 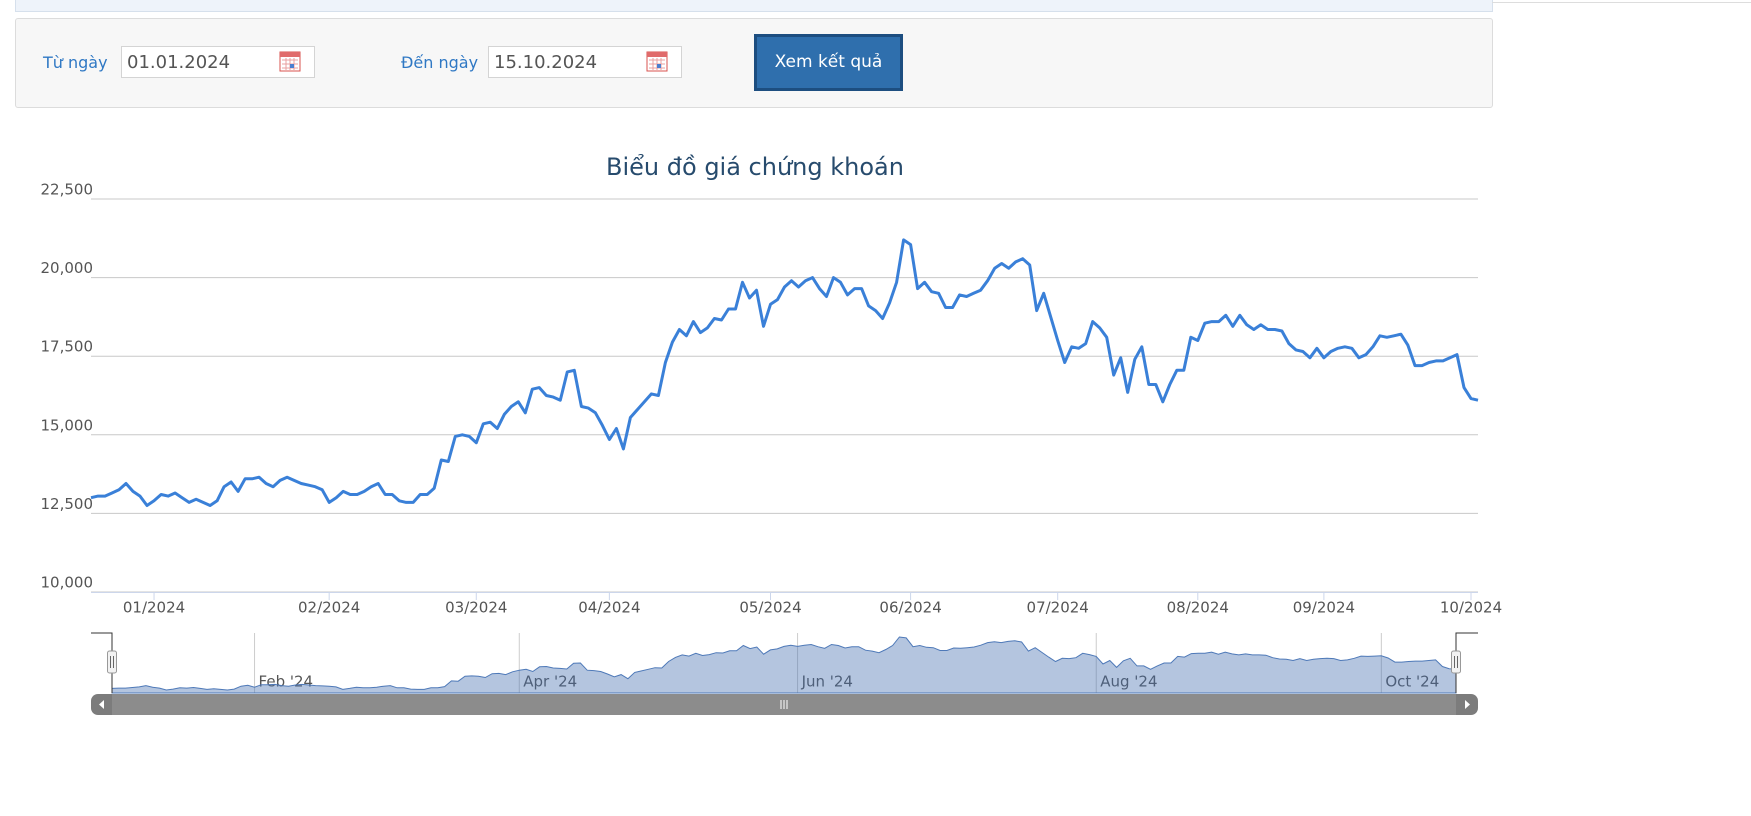 What do you see at coordinates (67, 425) in the screenshot?
I see `y-tick-label: 15,000` at bounding box center [67, 425].